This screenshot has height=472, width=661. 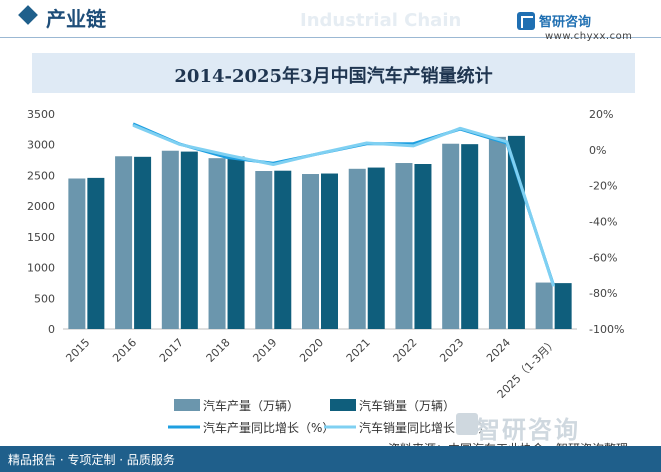 What do you see at coordinates (124, 350) in the screenshot?
I see `x-tick-label: 2016` at bounding box center [124, 350].